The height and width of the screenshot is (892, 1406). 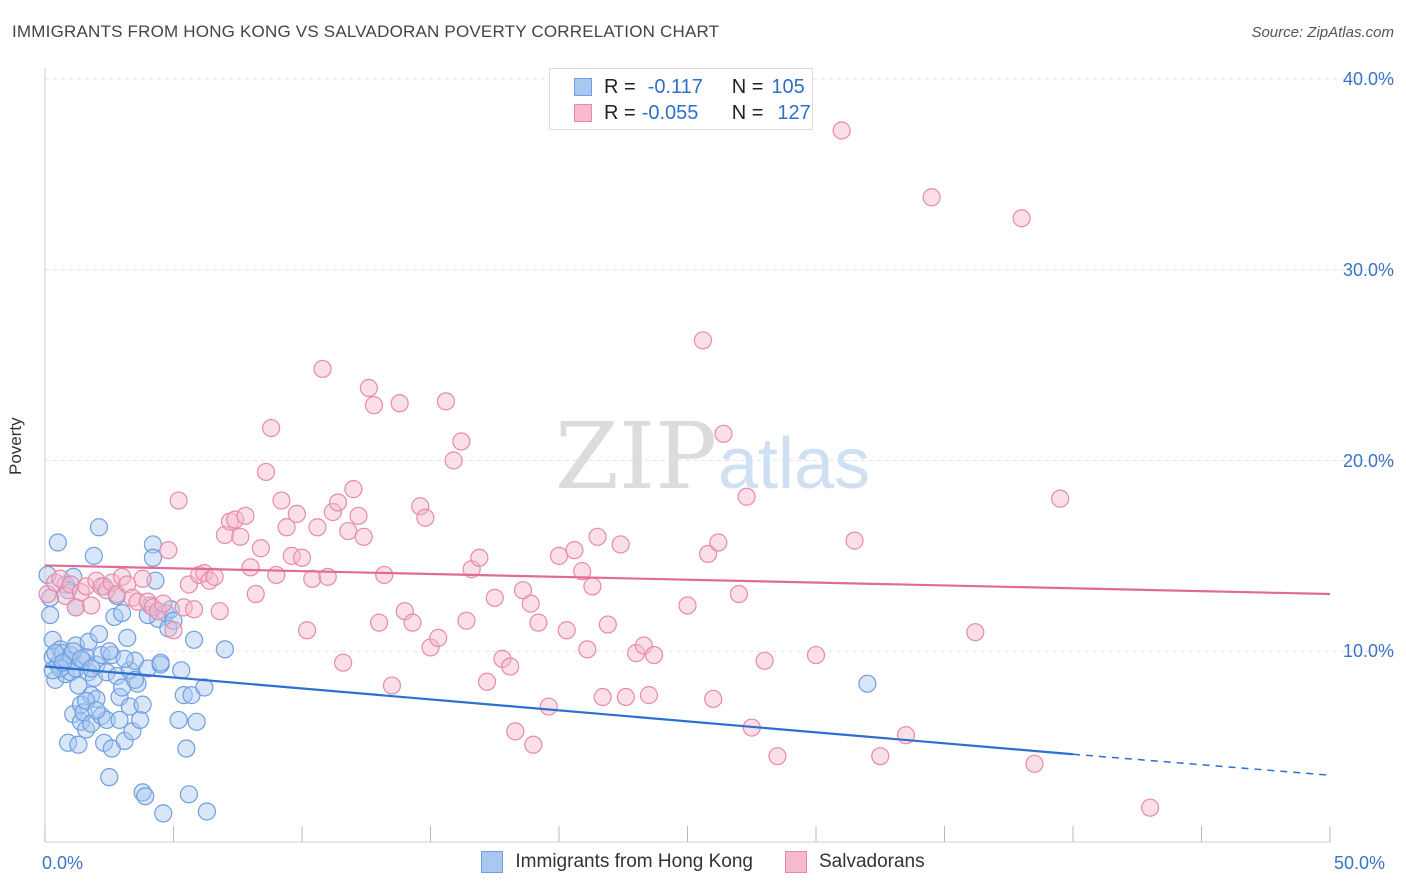 What do you see at coordinates (794, 464) in the screenshot?
I see `watermark-atlas: atlas` at bounding box center [794, 464].